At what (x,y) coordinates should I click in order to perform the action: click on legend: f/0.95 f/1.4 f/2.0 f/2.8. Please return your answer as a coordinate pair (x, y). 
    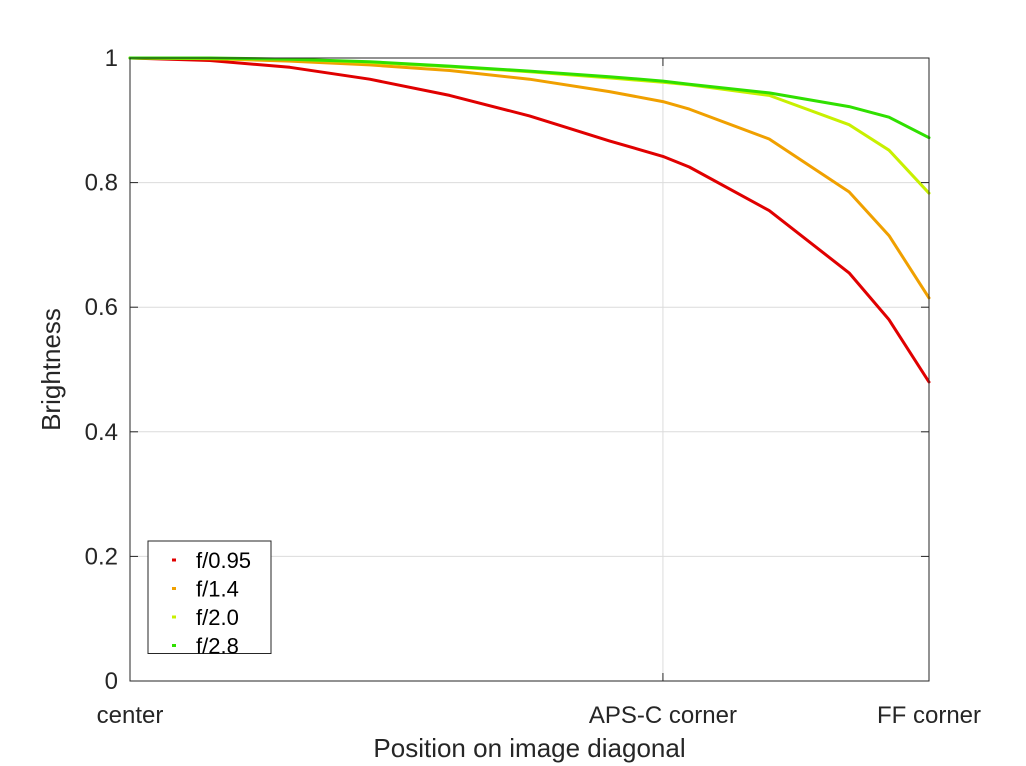
    Looking at the image, I should click on (209, 599).